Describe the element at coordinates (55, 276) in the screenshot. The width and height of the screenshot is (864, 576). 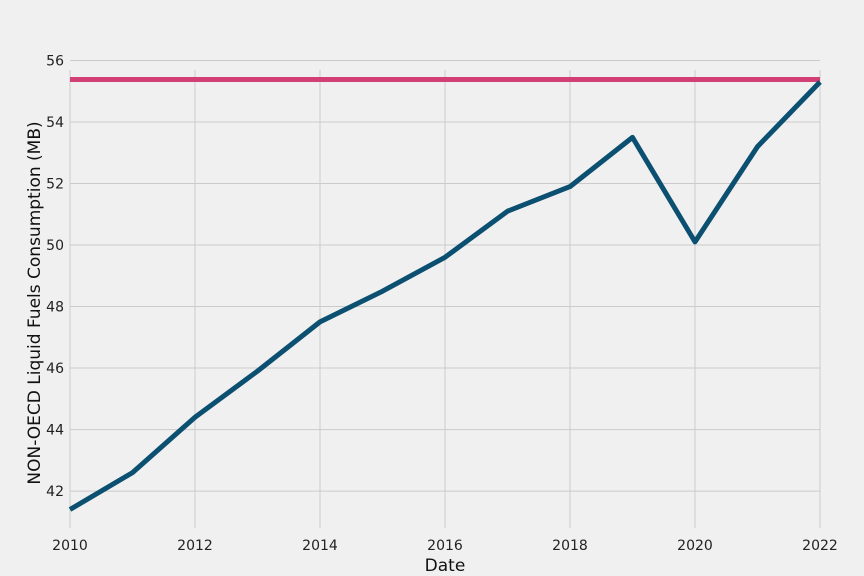
I see `y-tick-labels: 42 44 46 48 50 52 54 56` at that location.